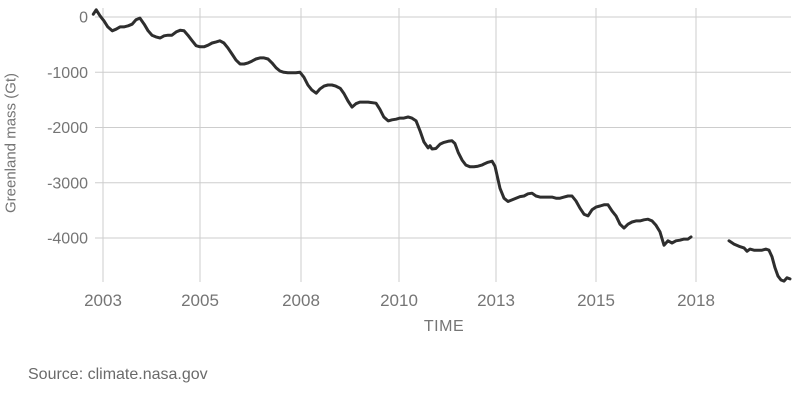 The width and height of the screenshot is (800, 407). Describe the element at coordinates (67, 239) in the screenshot. I see `y-tick-label: -4000` at that location.